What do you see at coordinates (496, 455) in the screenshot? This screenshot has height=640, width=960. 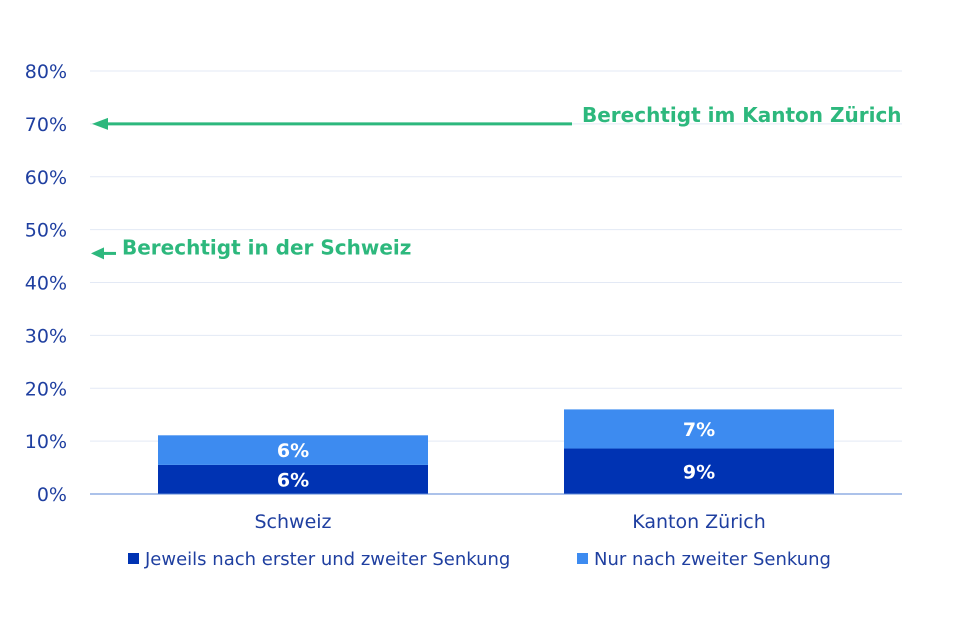 I see `bar-labels: 6% 6% 9% 7%` at bounding box center [496, 455].